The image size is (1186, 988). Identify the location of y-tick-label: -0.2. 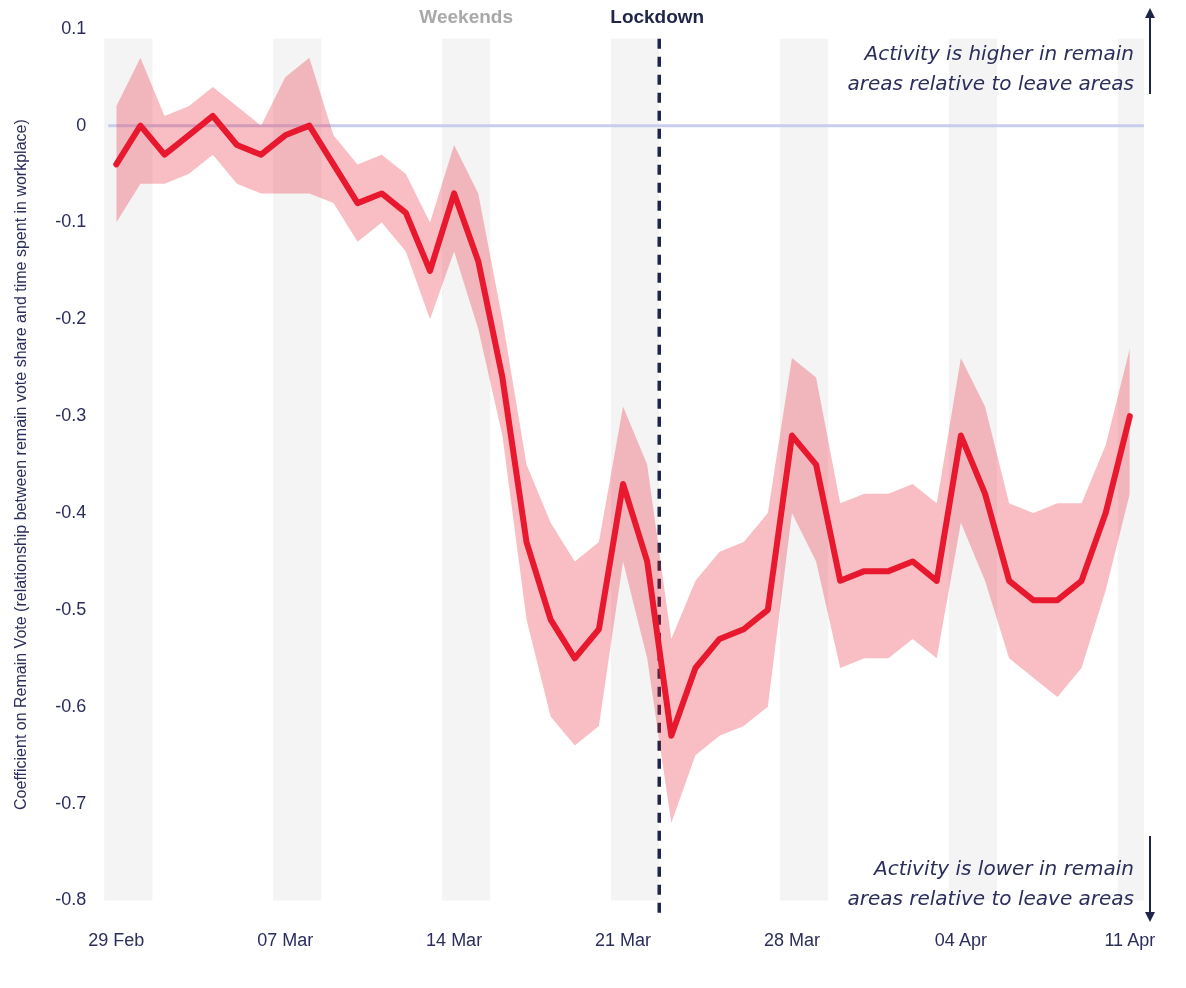
(71, 318).